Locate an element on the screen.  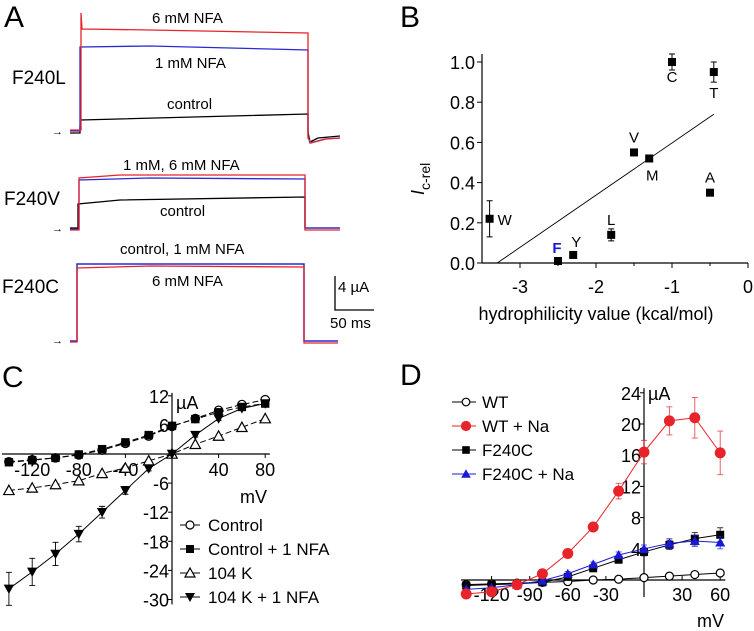
x-tick-label: 40 is located at coordinates (219, 470).